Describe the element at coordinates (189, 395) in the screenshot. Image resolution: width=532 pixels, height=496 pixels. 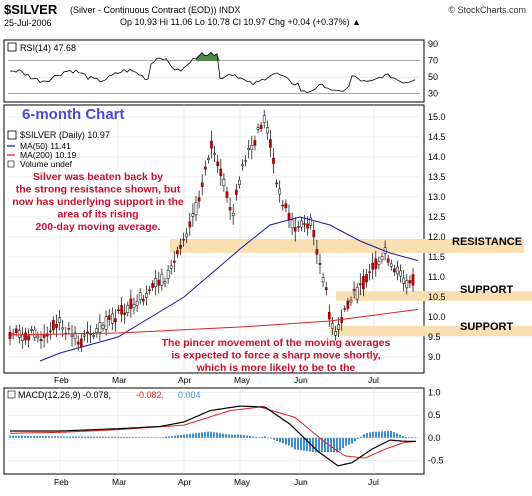
I see `macd-label-hist: 0.004` at that location.